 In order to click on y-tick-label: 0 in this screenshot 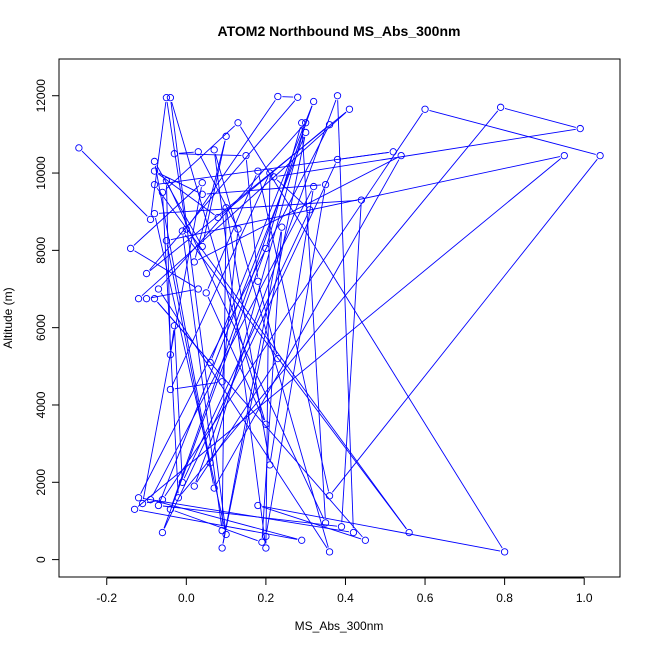, I will do `click(41, 559)`.